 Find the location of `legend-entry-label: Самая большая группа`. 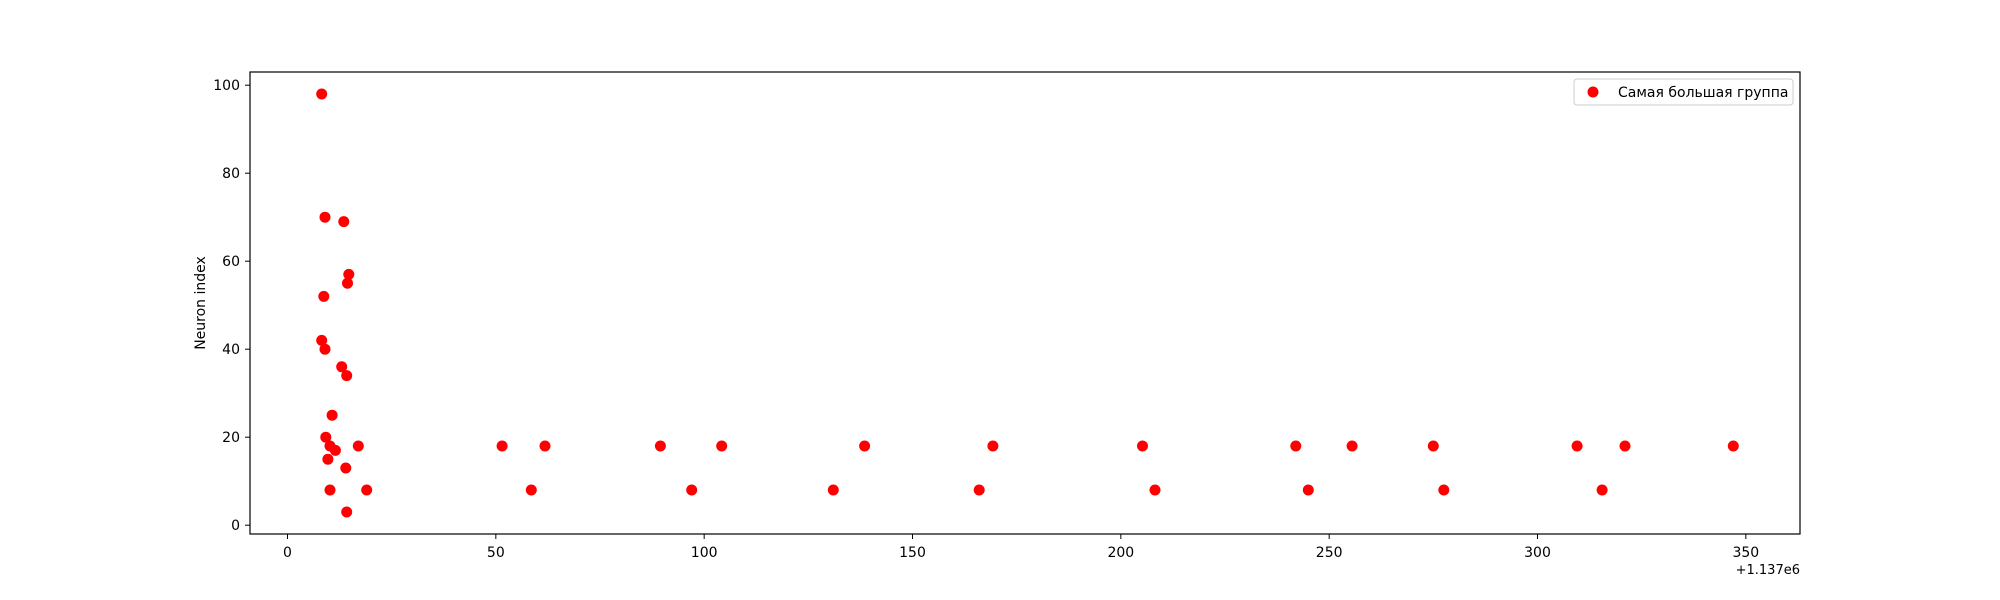

legend-entry-label: Самая большая группа is located at coordinates (1703, 93).